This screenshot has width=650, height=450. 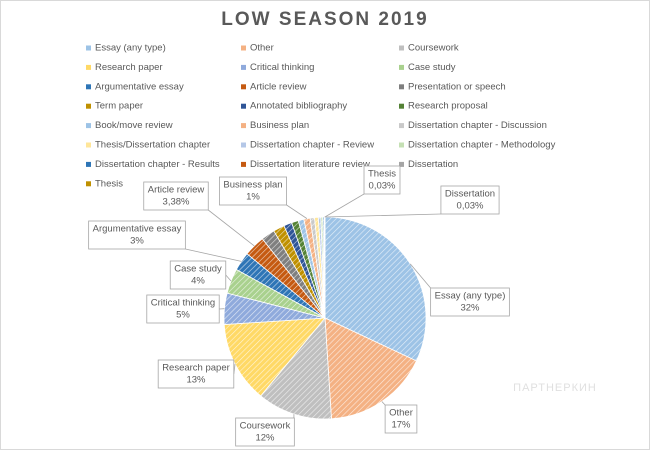 What do you see at coordinates (119, 106) in the screenshot?
I see `legend-text: Term paper` at bounding box center [119, 106].